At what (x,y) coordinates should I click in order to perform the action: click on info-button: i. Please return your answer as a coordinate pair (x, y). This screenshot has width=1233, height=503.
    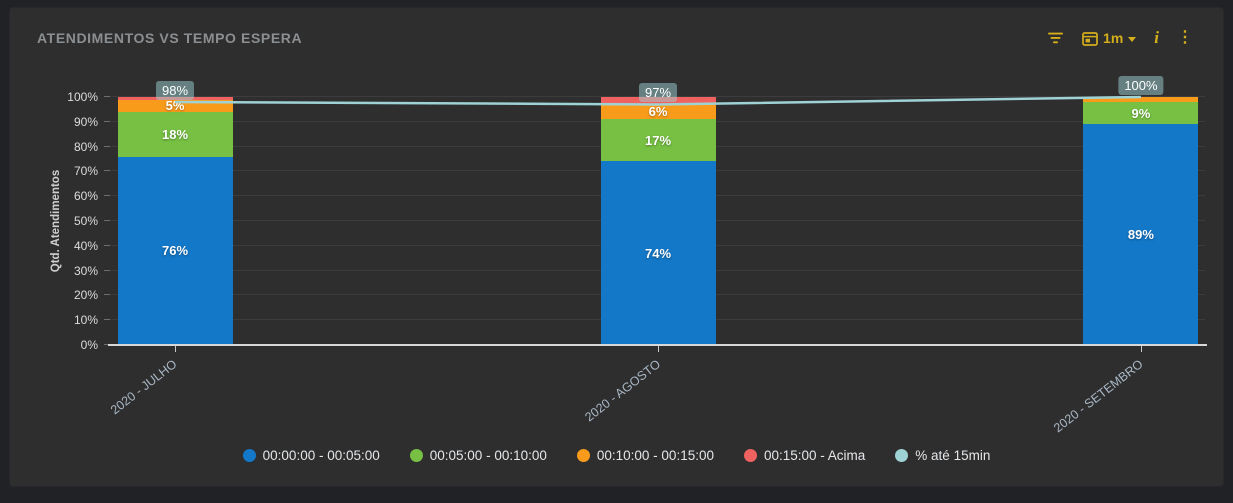
    Looking at the image, I should click on (1156, 37).